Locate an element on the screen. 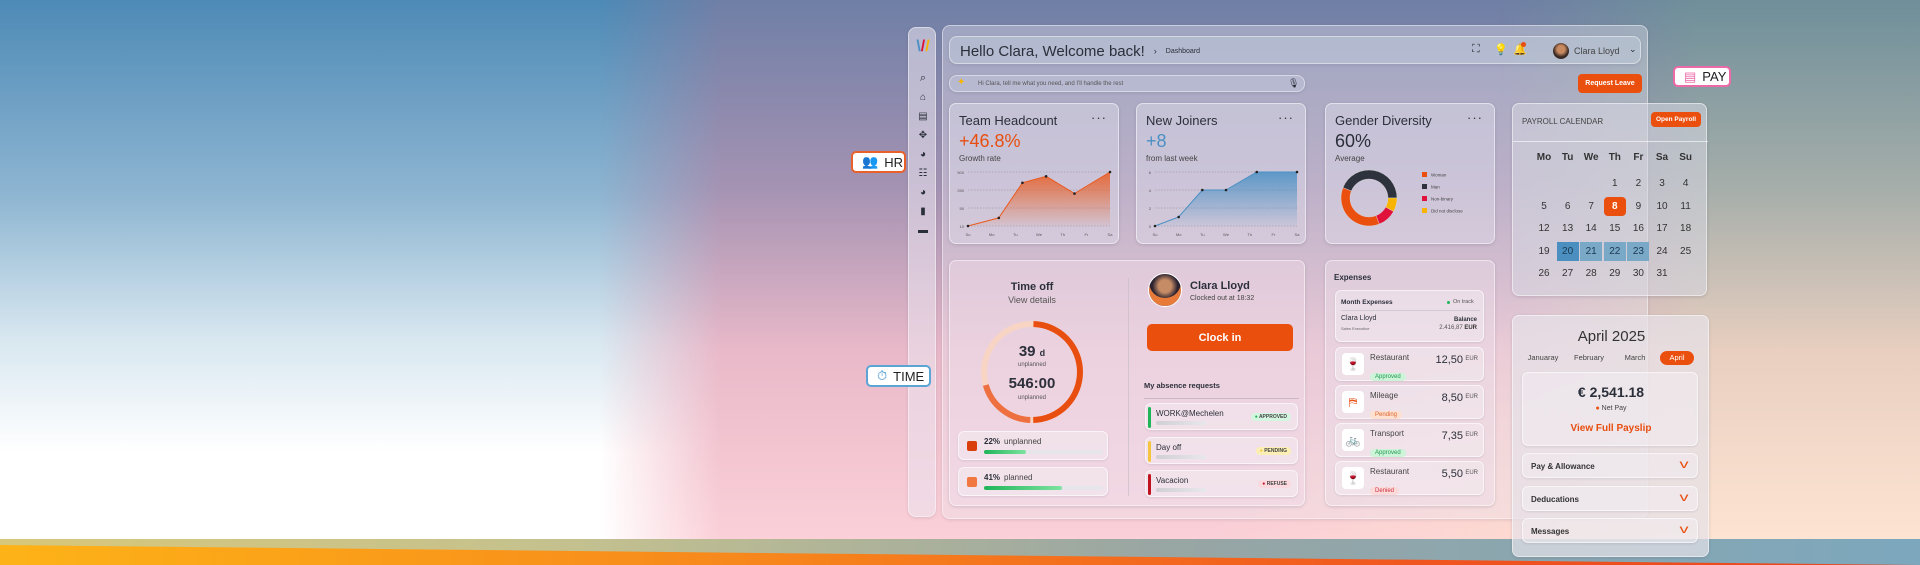 The width and height of the screenshot is (1920, 565). calendar-day: 7 is located at coordinates (1591, 206).